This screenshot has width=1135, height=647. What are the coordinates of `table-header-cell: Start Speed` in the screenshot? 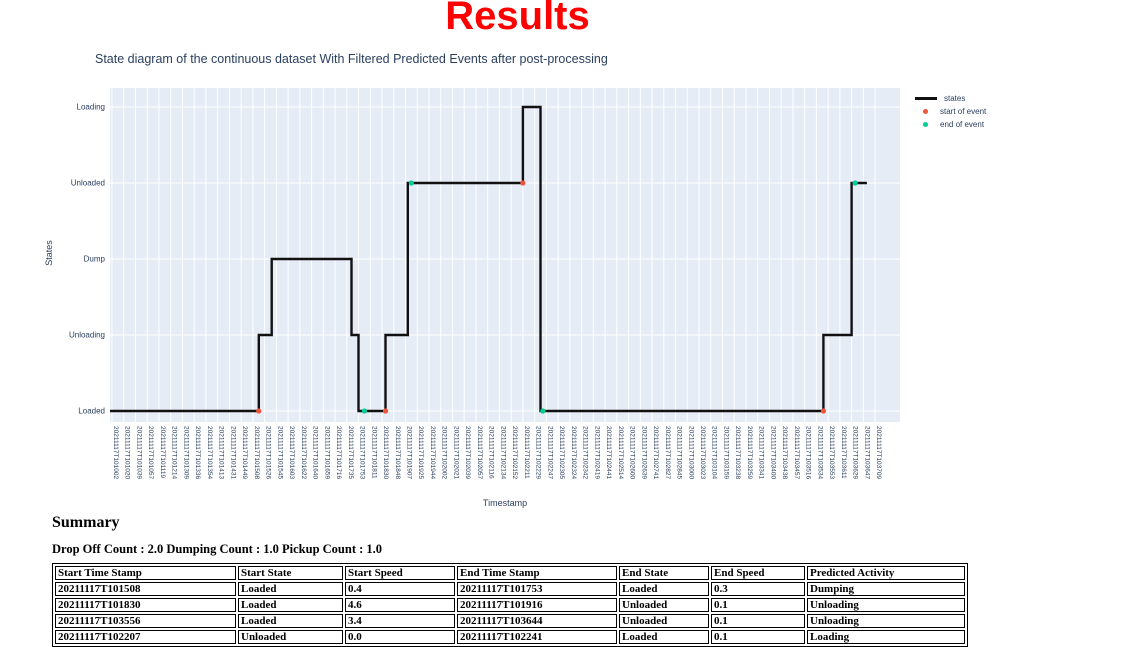 It's located at (400, 573).